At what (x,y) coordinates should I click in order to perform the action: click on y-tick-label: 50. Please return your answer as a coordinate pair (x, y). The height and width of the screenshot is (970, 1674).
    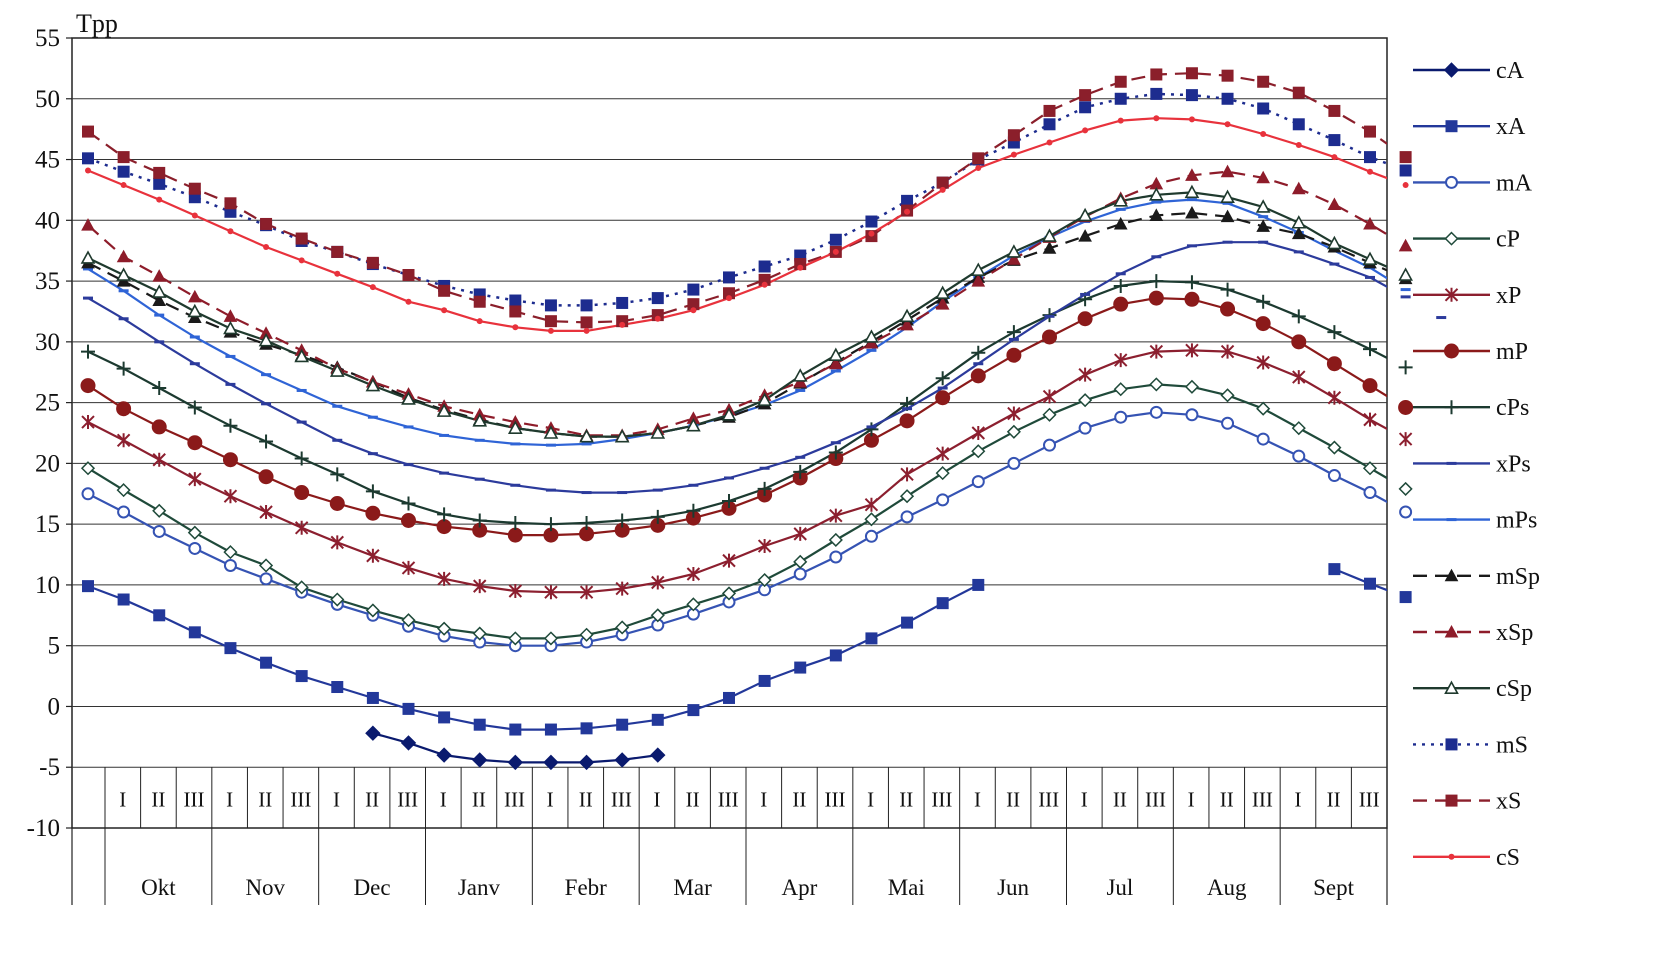
    Looking at the image, I should click on (47, 99).